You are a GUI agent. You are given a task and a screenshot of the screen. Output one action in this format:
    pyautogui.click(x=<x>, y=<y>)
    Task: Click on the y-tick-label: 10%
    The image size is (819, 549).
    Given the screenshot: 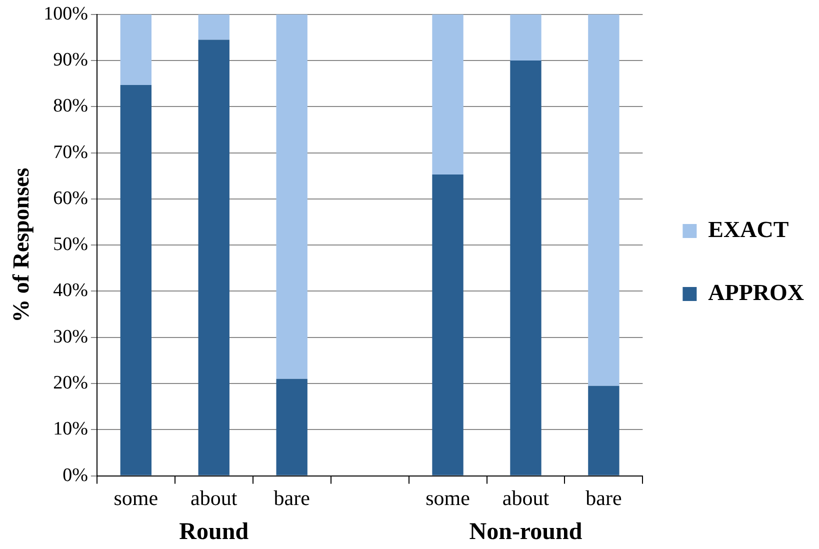 What is the action you would take?
    pyautogui.click(x=70, y=429)
    